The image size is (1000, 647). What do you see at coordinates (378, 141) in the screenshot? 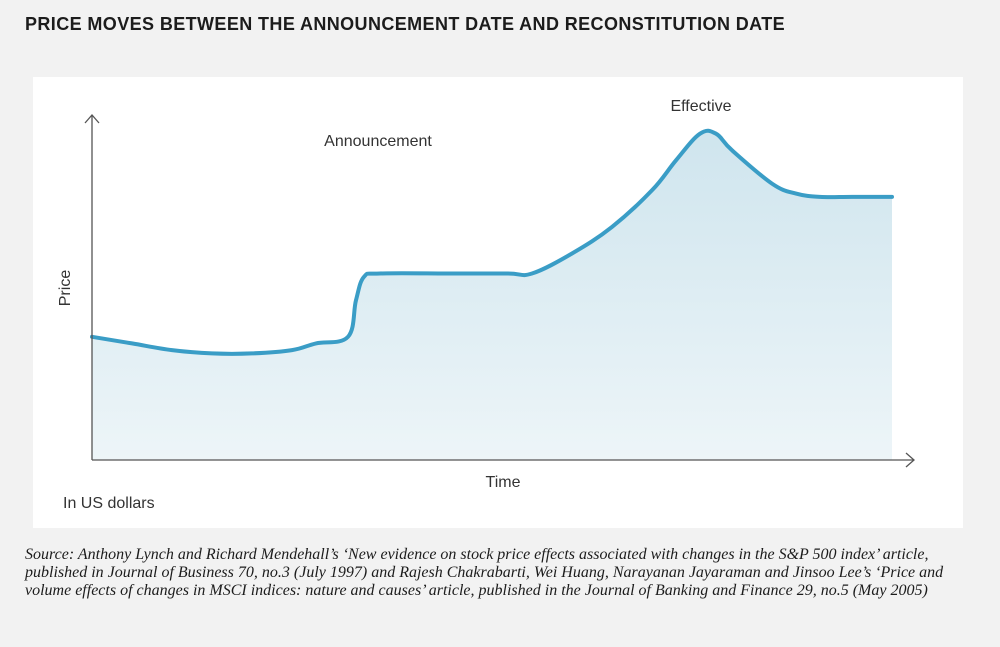
I see `annotation-announcement: Announcement` at bounding box center [378, 141].